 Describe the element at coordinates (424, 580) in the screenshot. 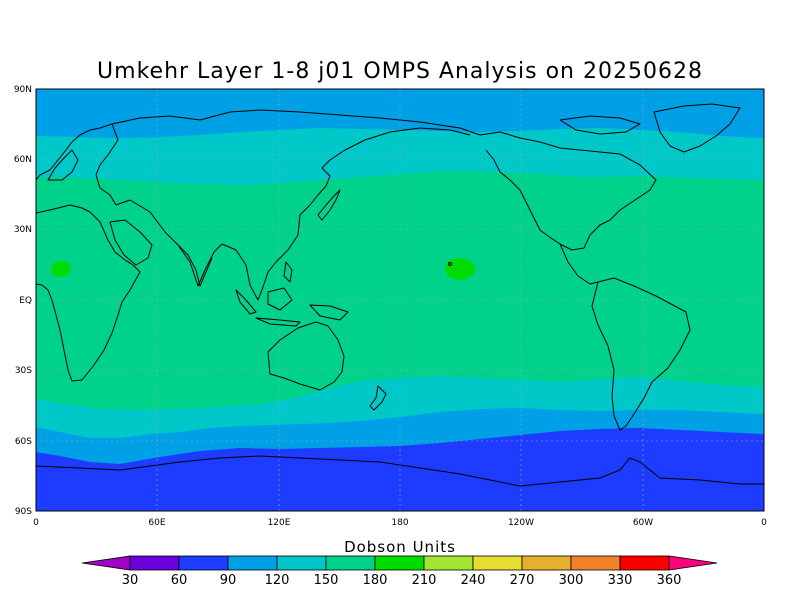

I see `colorbar-tick-label: 210` at that location.